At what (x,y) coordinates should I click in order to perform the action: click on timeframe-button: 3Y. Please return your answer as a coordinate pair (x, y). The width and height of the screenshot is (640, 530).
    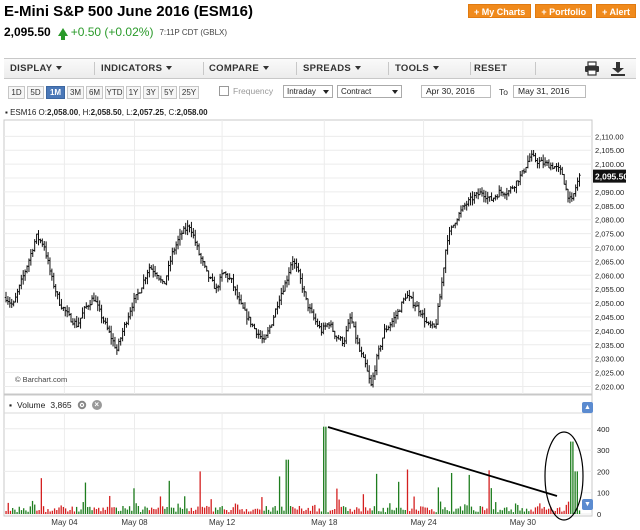
    Looking at the image, I should click on (151, 92).